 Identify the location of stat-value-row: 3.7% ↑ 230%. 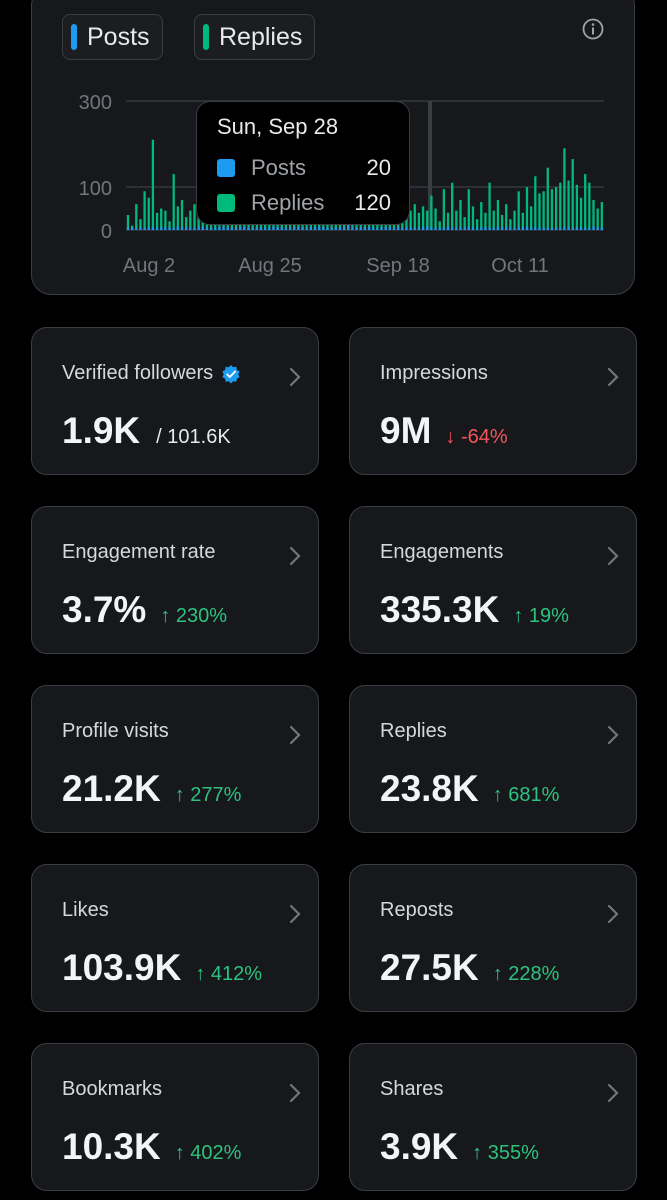
(144, 610).